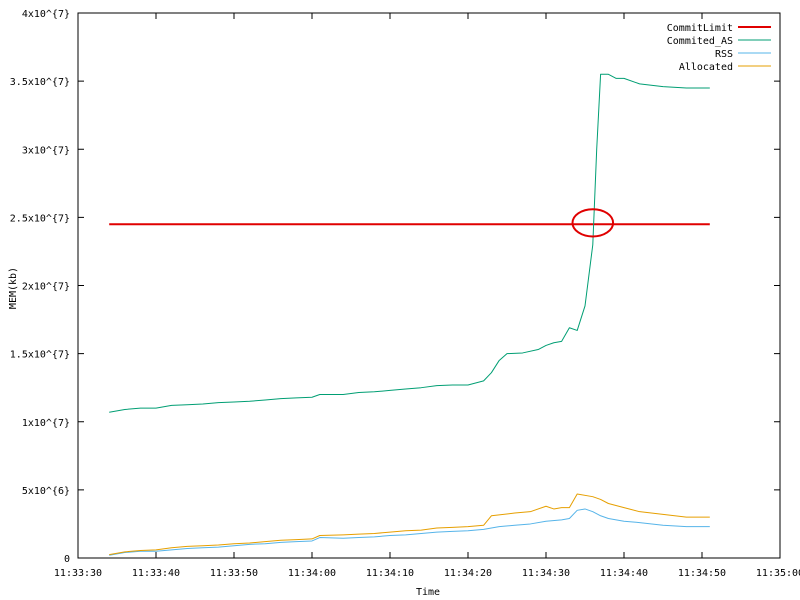 The width and height of the screenshot is (800, 600). I want to click on annotation-layer, so click(593, 223).